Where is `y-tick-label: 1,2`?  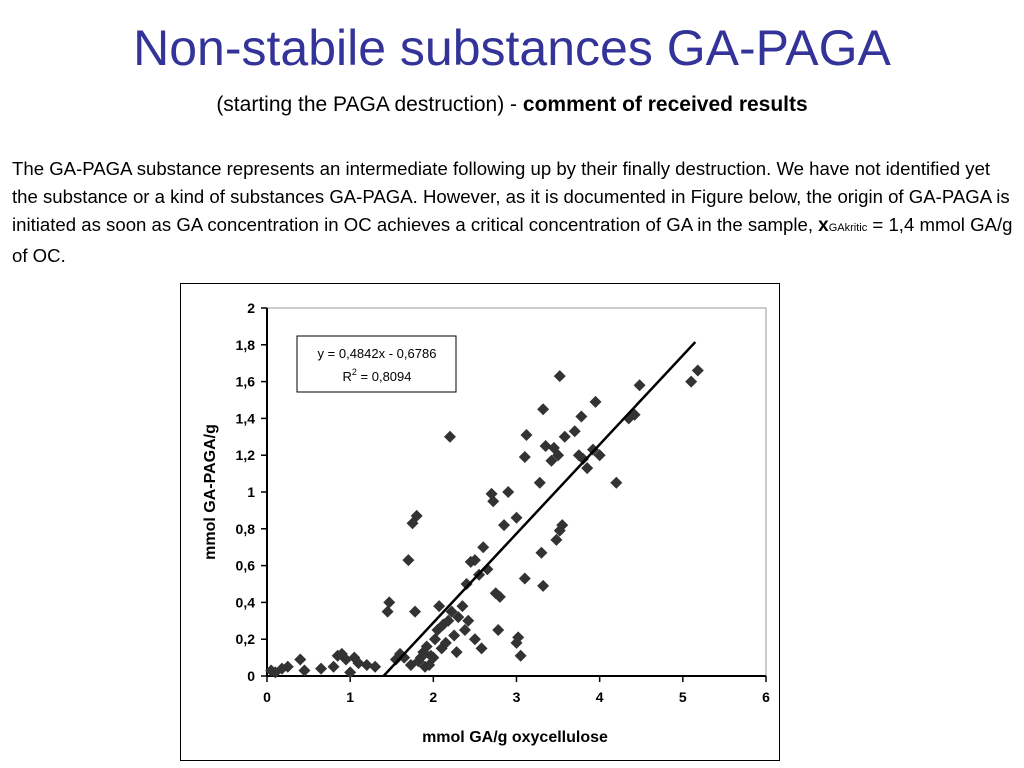
y-tick-label: 1,2 is located at coordinates (246, 455).